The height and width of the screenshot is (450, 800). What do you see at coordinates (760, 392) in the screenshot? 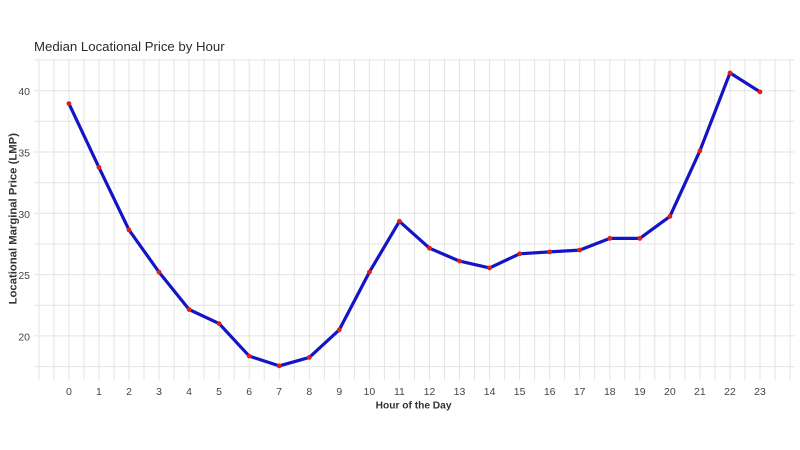
I see `svg-text: 23` at bounding box center [760, 392].